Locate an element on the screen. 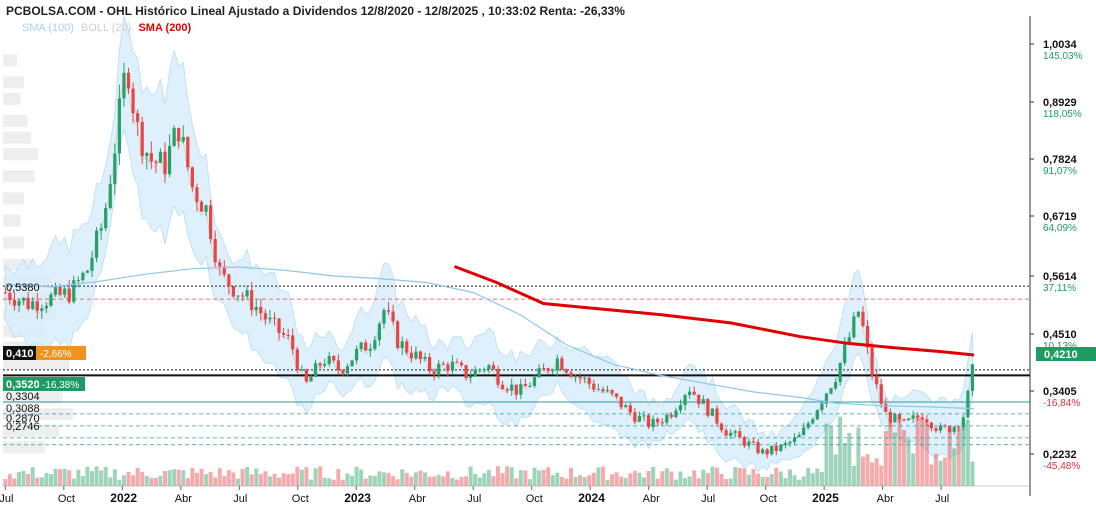 This screenshot has width=1096, height=517. left-price-label: 0,3304 is located at coordinates (23, 397).